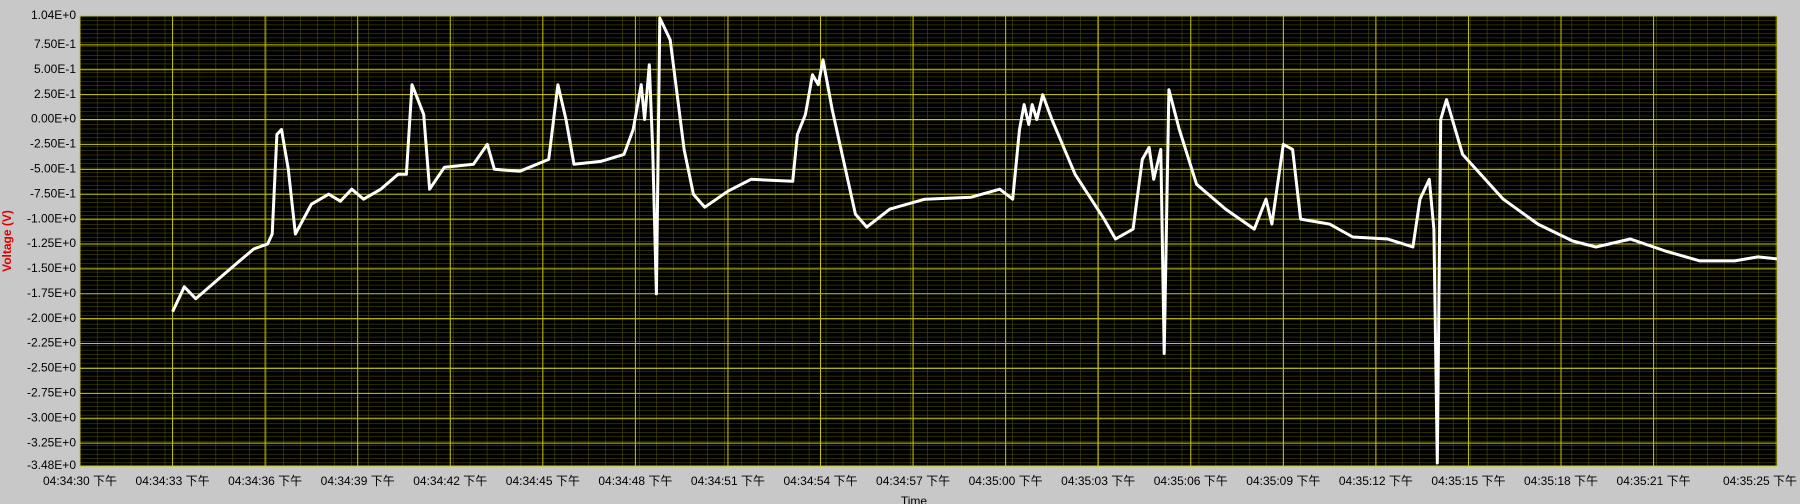 This screenshot has height=504, width=1800. Describe the element at coordinates (53, 15) in the screenshot. I see `y-tick-label: 1.04E+0` at that location.